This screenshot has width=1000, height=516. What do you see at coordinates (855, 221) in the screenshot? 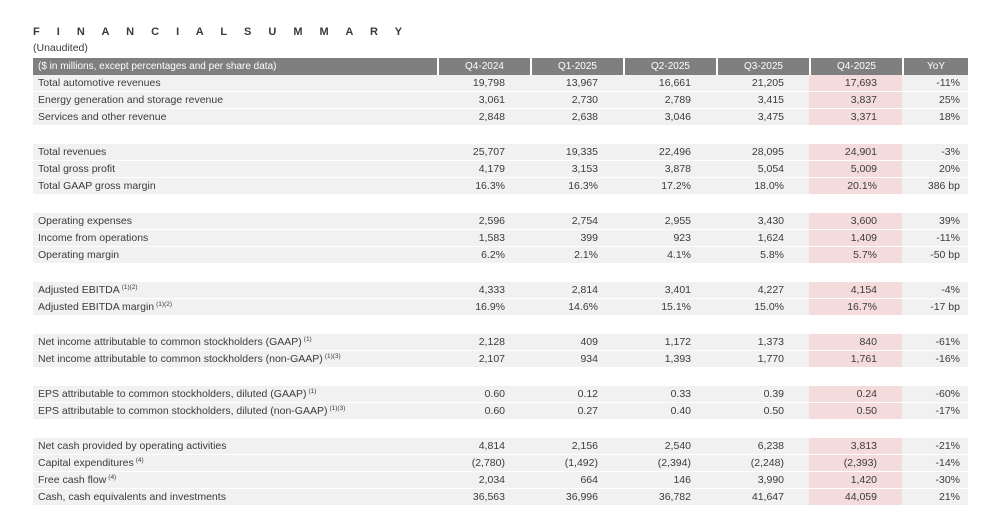
I see `value-cell: 3,600` at bounding box center [855, 221].